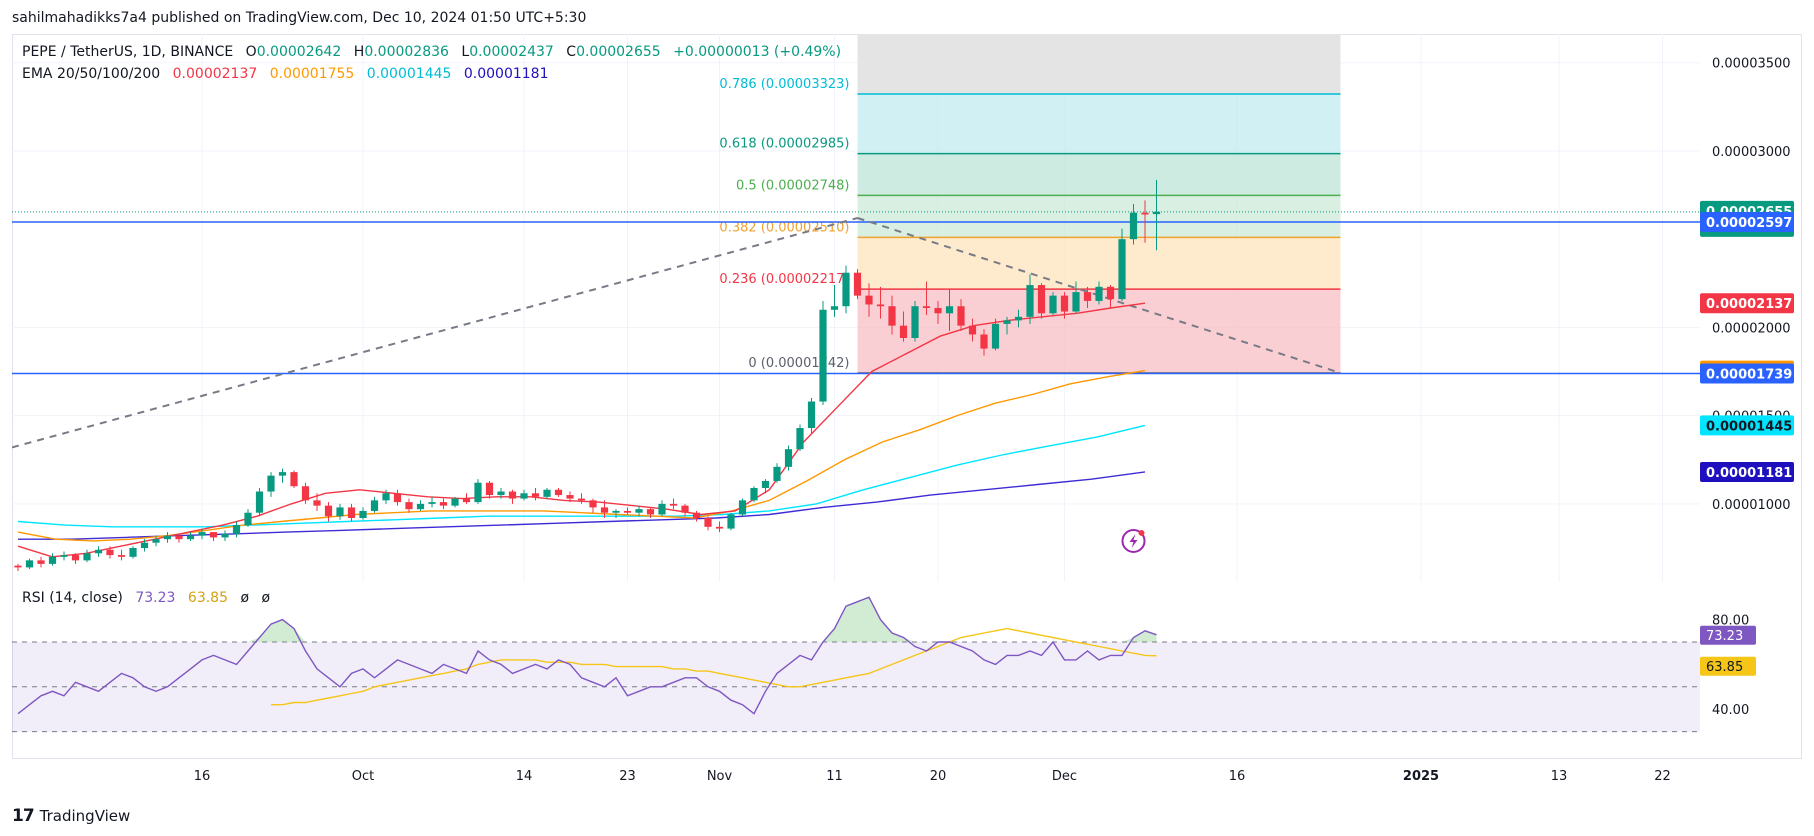 Image resolution: width=1814 pixels, height=836 pixels. Describe the element at coordinates (207, 598) in the screenshot. I see `rsi-ma-value: 63.85` at that location.